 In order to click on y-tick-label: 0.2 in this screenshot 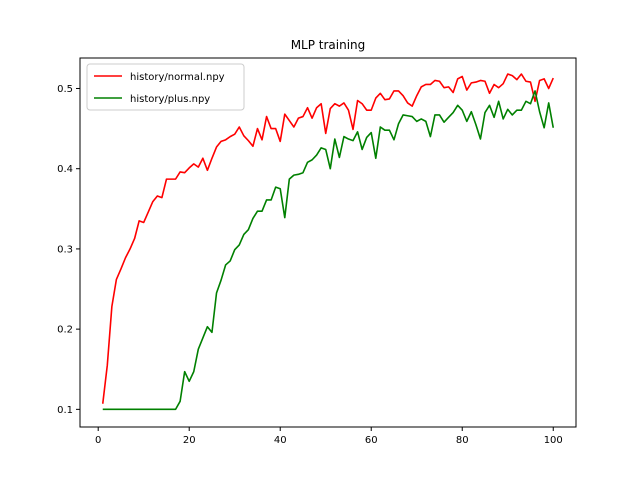, I will do `click(65, 330)`.